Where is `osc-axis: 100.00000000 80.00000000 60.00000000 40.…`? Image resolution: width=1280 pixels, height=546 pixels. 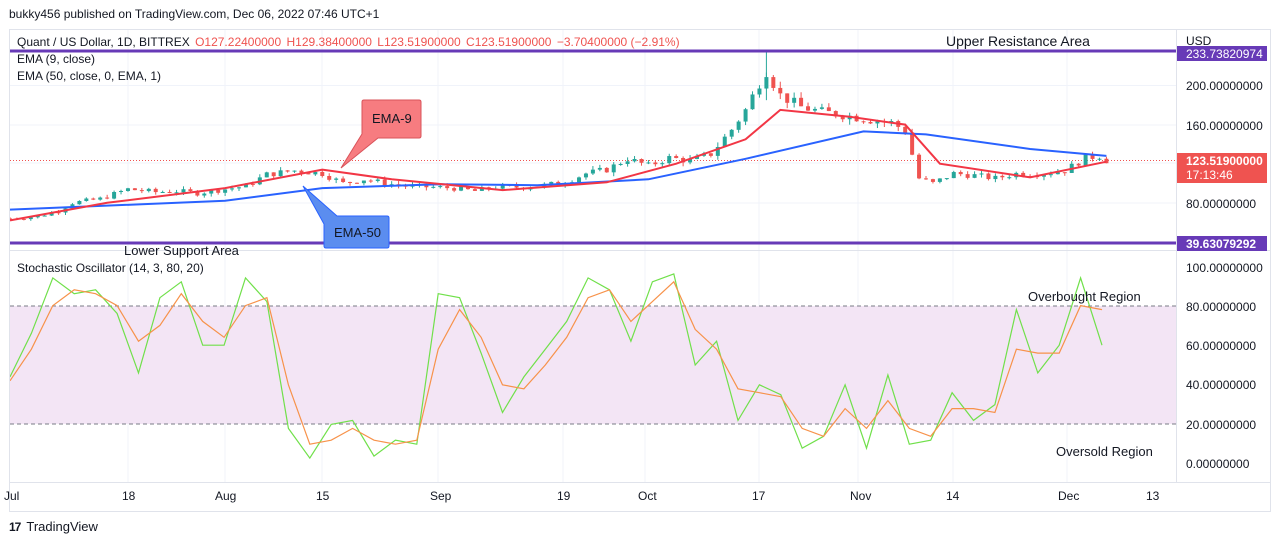
osc-axis: 100.00000000 80.00000000 60.00000000 40.… is located at coordinates (1224, 366).